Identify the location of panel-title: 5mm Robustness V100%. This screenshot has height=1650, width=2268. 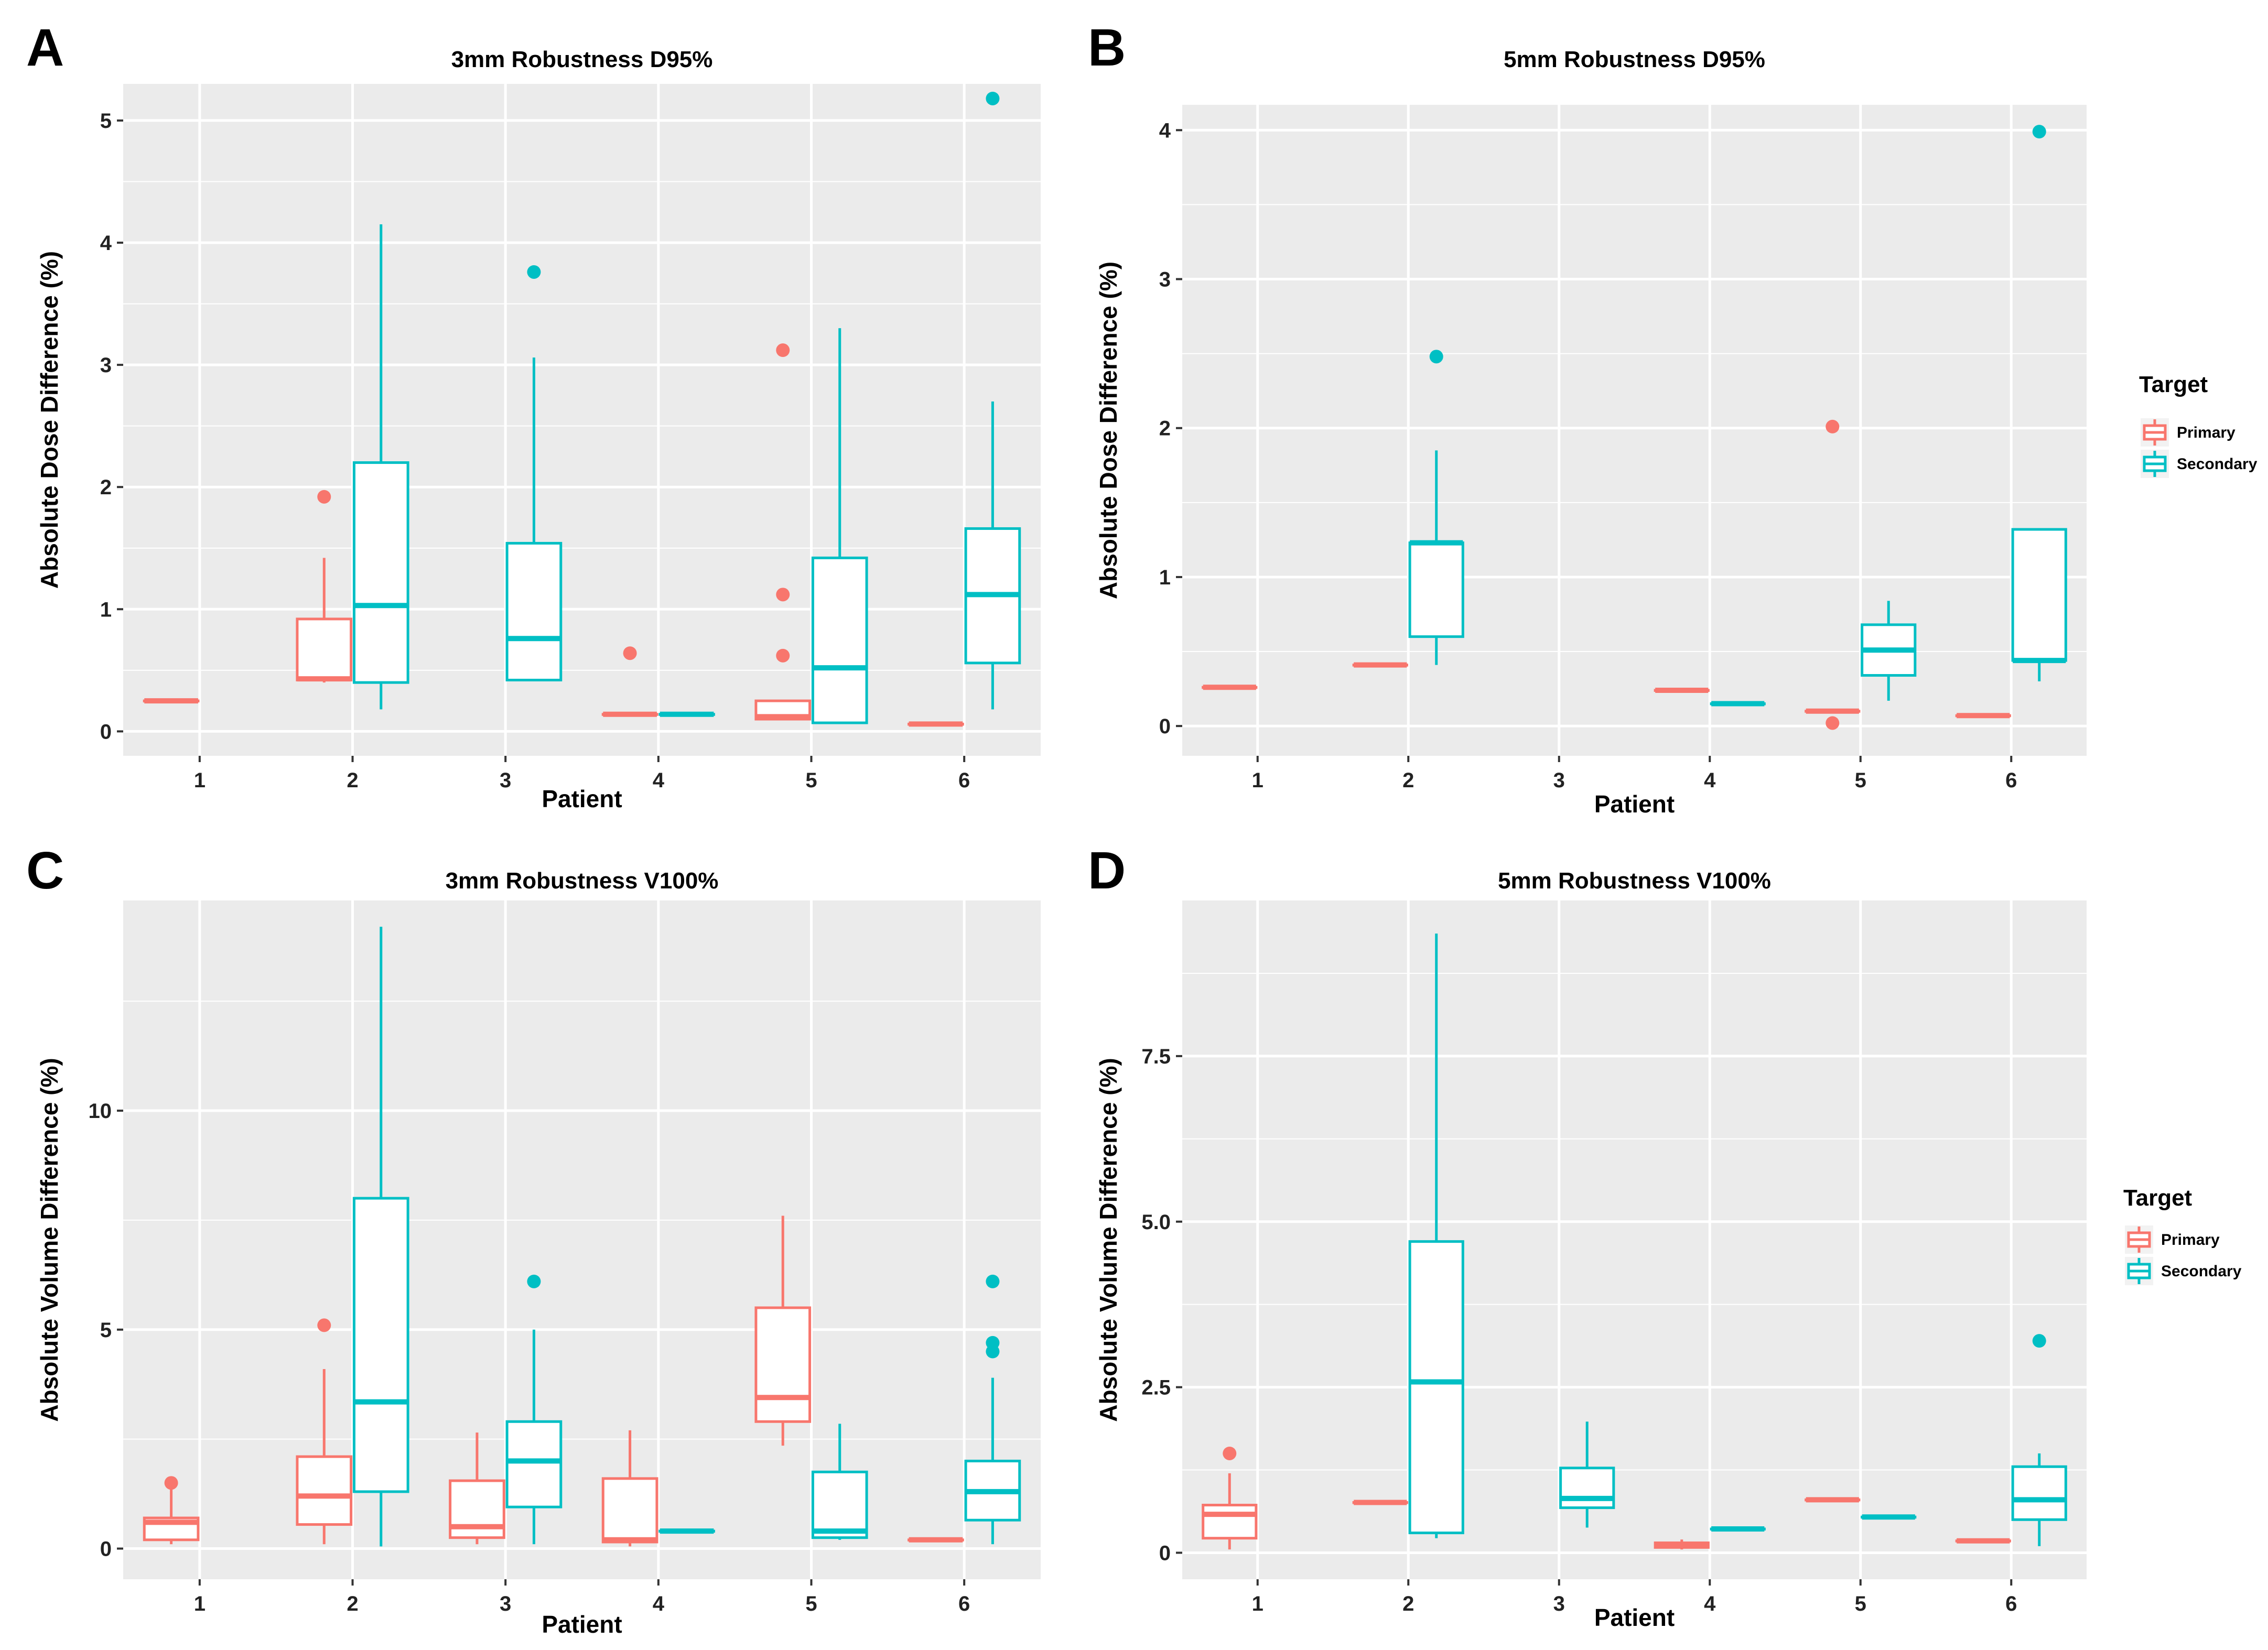
(1634, 881).